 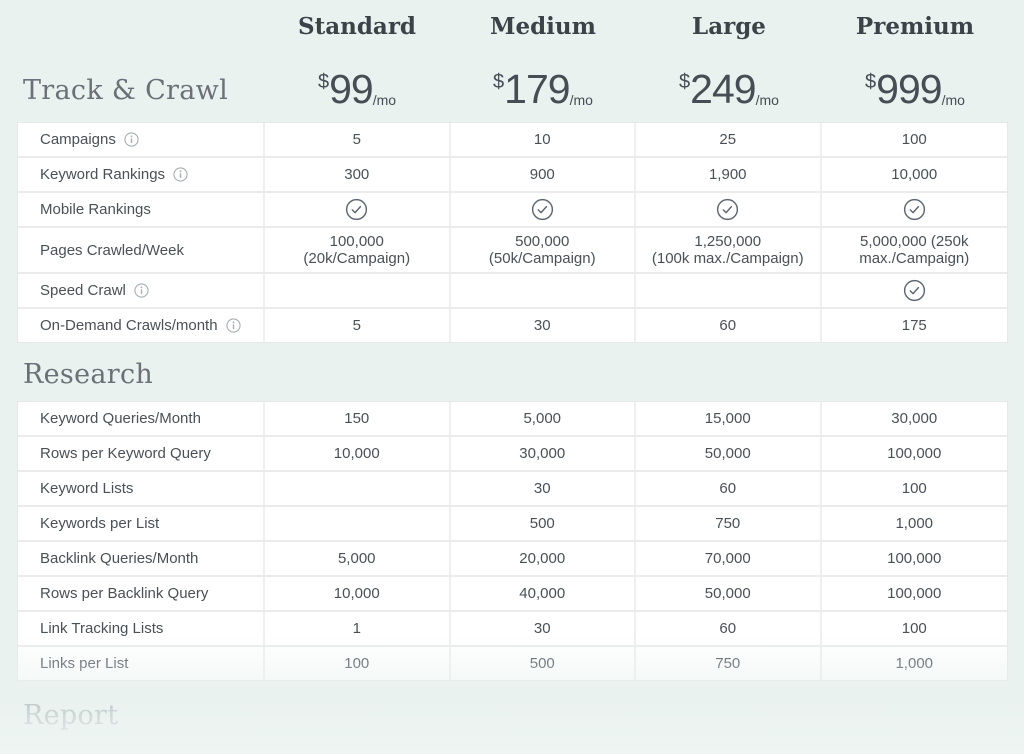 I want to click on section-title-research: Research, so click(x=88, y=374).